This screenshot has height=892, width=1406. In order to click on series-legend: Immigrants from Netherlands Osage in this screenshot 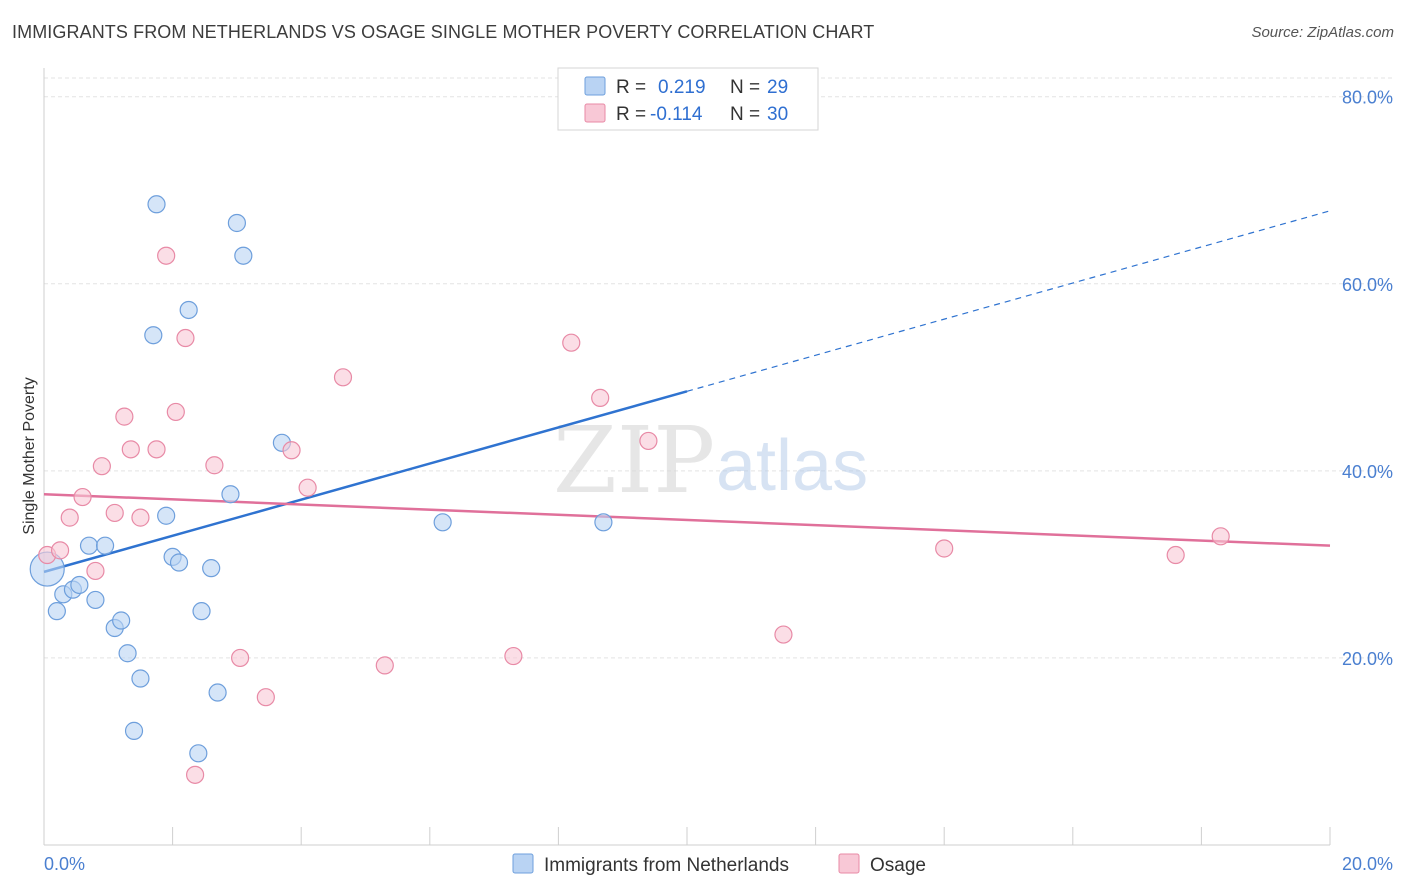, I will do `click(719, 864)`.